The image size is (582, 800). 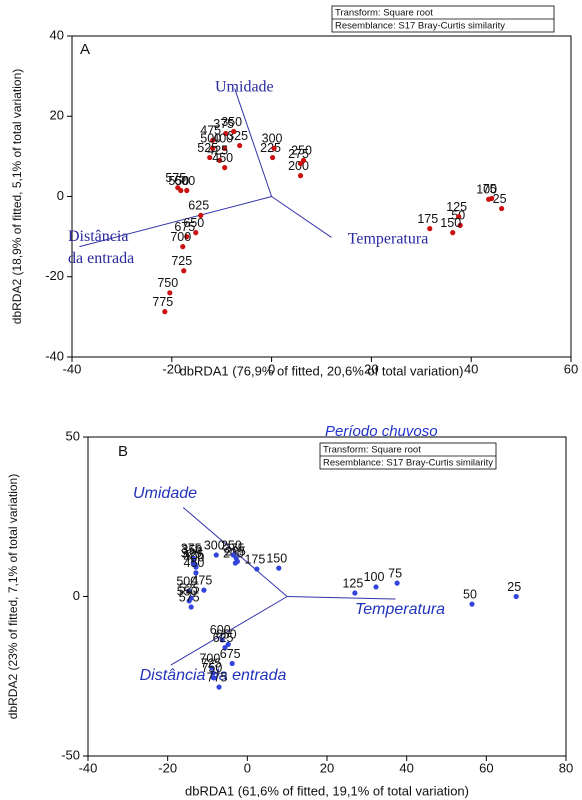 What do you see at coordinates (381, 431) in the screenshot?
I see `subtitle: Período chuvoso` at bounding box center [381, 431].